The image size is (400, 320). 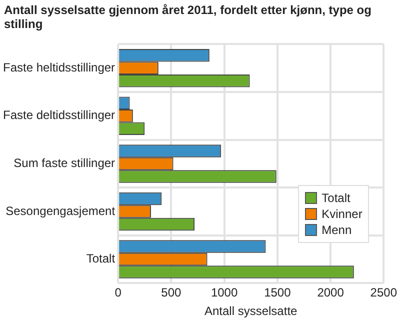 What do you see at coordinates (336, 198) in the screenshot?
I see `legend-label: Totalt` at bounding box center [336, 198].